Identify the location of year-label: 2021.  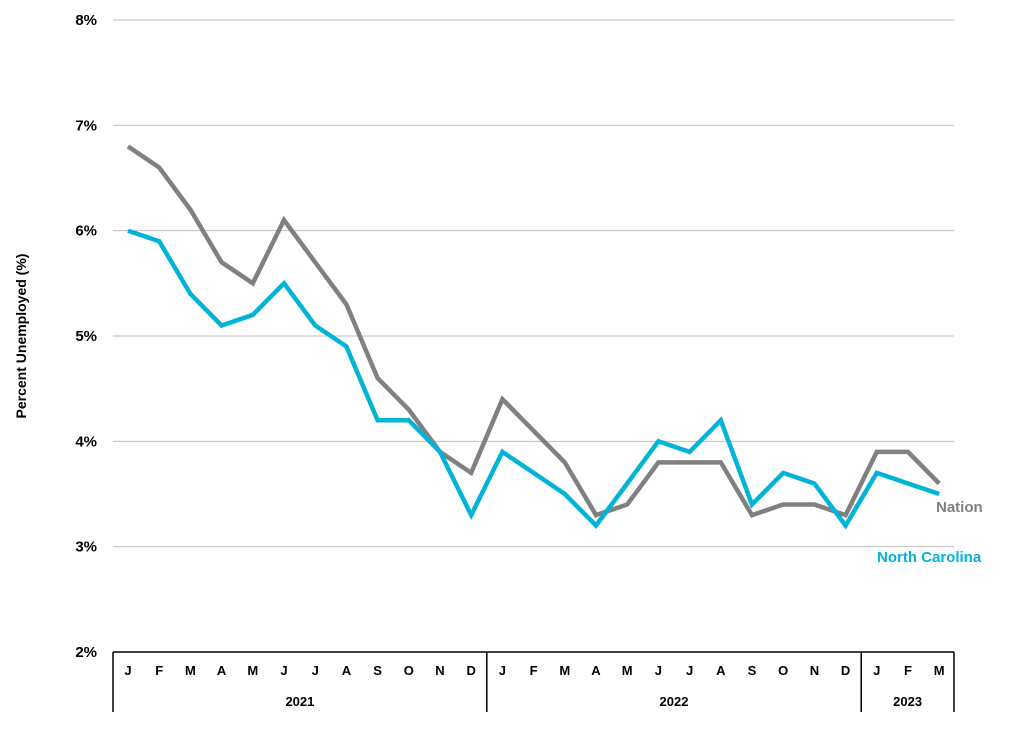
(299, 701).